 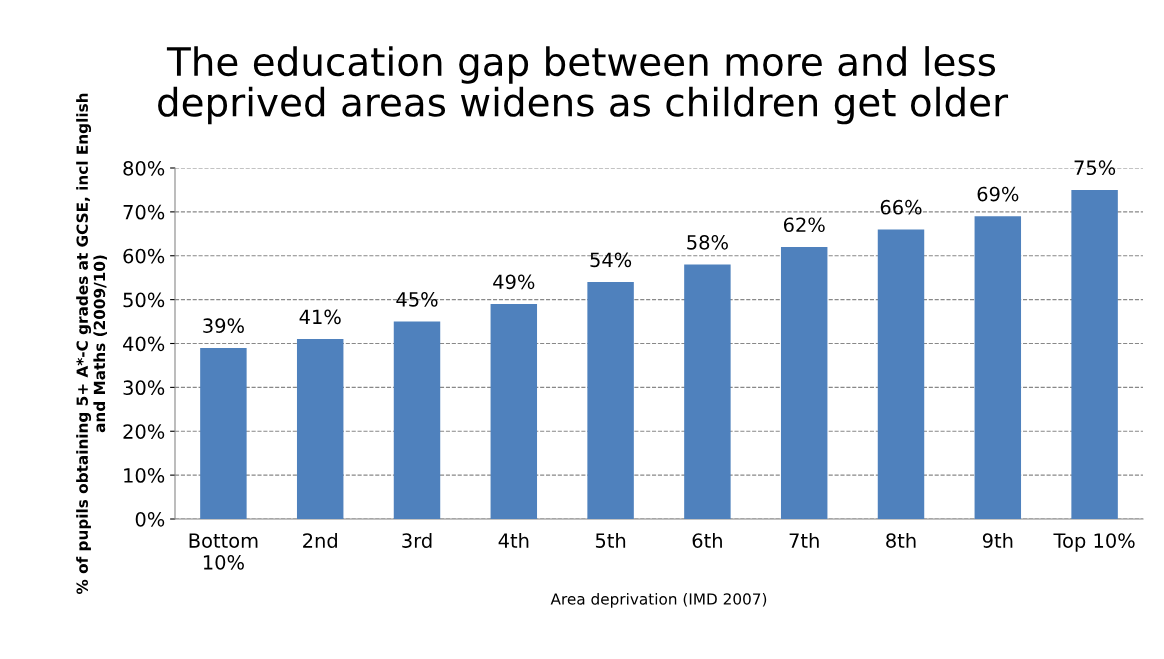 What do you see at coordinates (144, 256) in the screenshot?
I see `y-tick-label: 60%` at bounding box center [144, 256].